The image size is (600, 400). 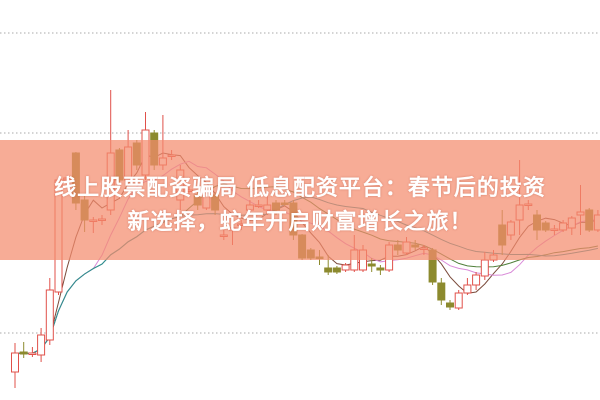 I want to click on headline-line-2: 新选择，蛇年开启财富增长之旅！, so click(x=300, y=222).